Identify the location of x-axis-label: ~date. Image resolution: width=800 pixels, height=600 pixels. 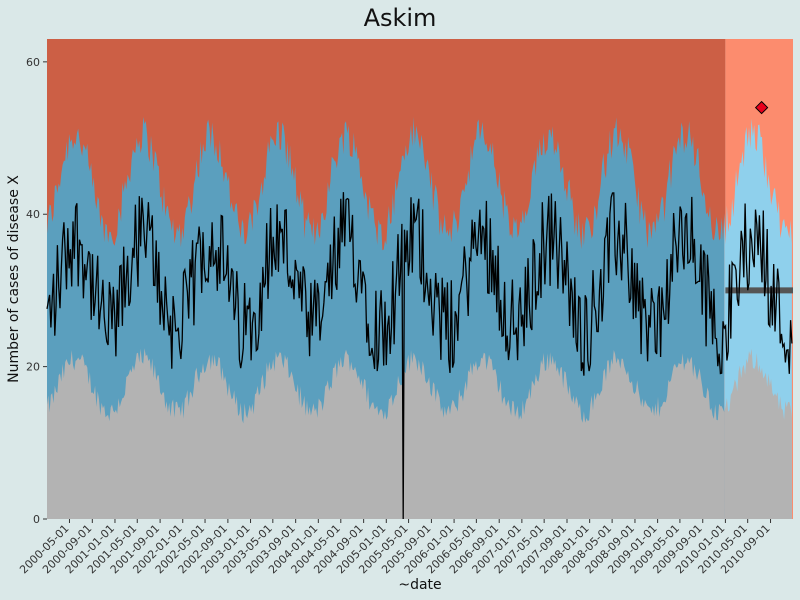
(419, 585).